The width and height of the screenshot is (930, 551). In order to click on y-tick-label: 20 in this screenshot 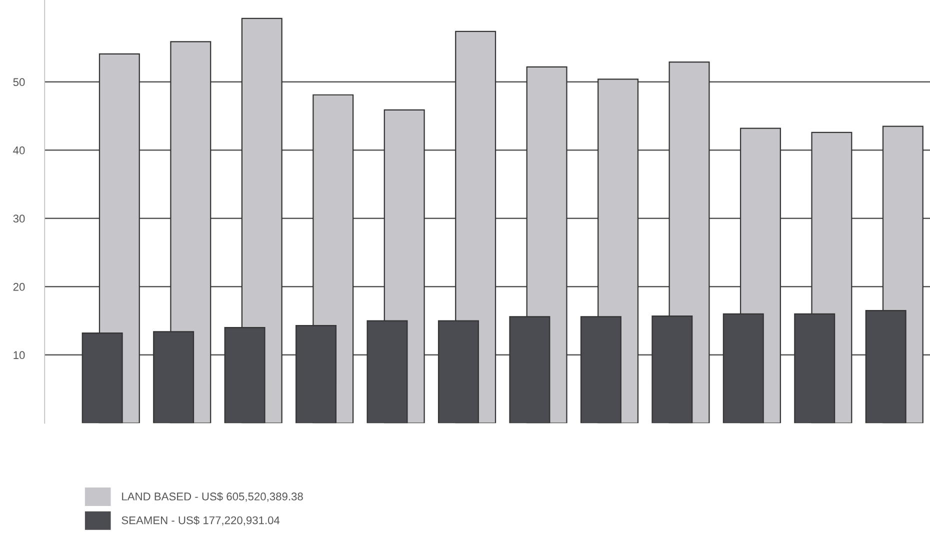, I will do `click(19, 286)`.